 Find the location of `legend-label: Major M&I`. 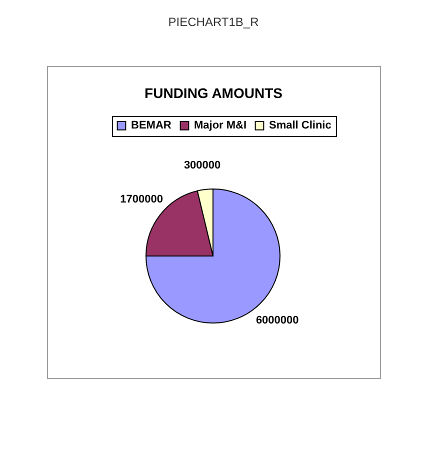

legend-label: Major M&I is located at coordinates (220, 126).